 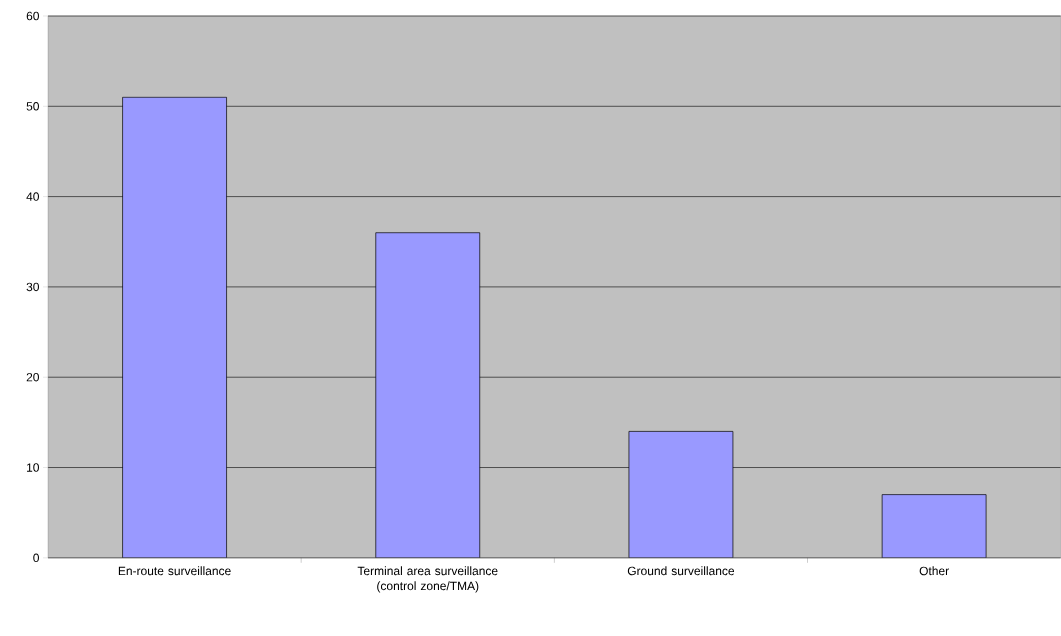 What do you see at coordinates (32, 196) in the screenshot?
I see `y-tick-label: 40` at bounding box center [32, 196].